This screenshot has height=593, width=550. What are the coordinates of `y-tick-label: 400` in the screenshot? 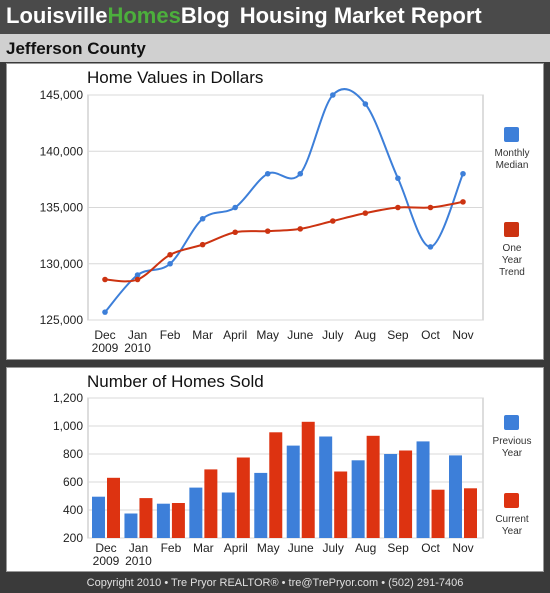 It's located at (73, 510).